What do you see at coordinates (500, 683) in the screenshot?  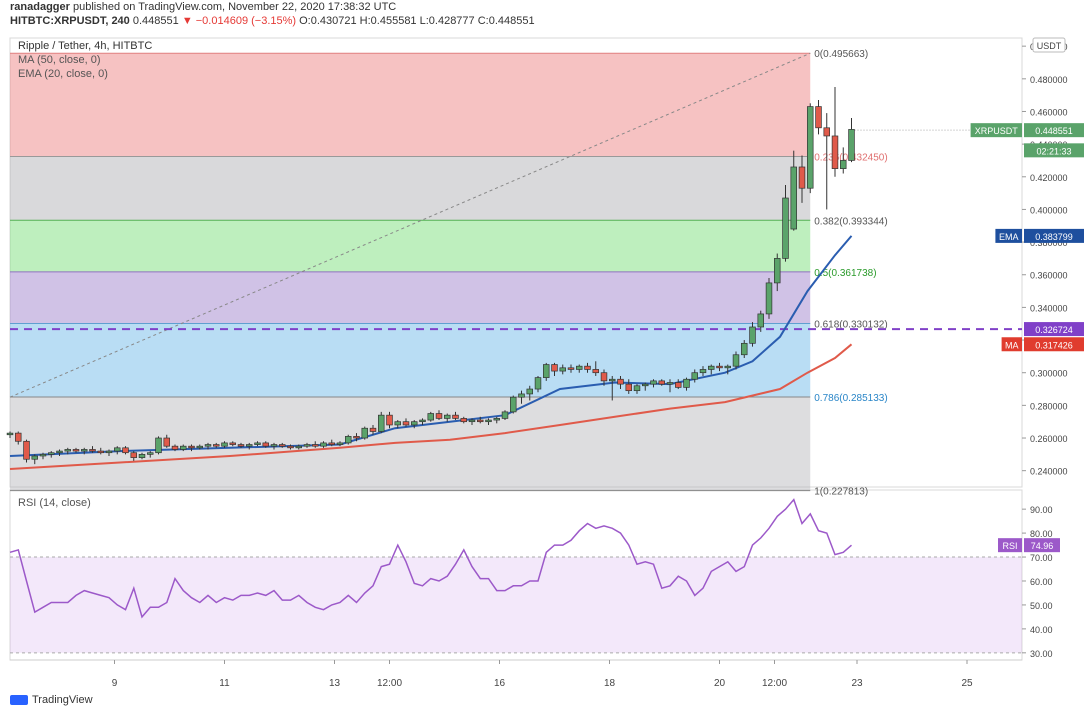 I see `x-tick-label: 16` at bounding box center [500, 683].